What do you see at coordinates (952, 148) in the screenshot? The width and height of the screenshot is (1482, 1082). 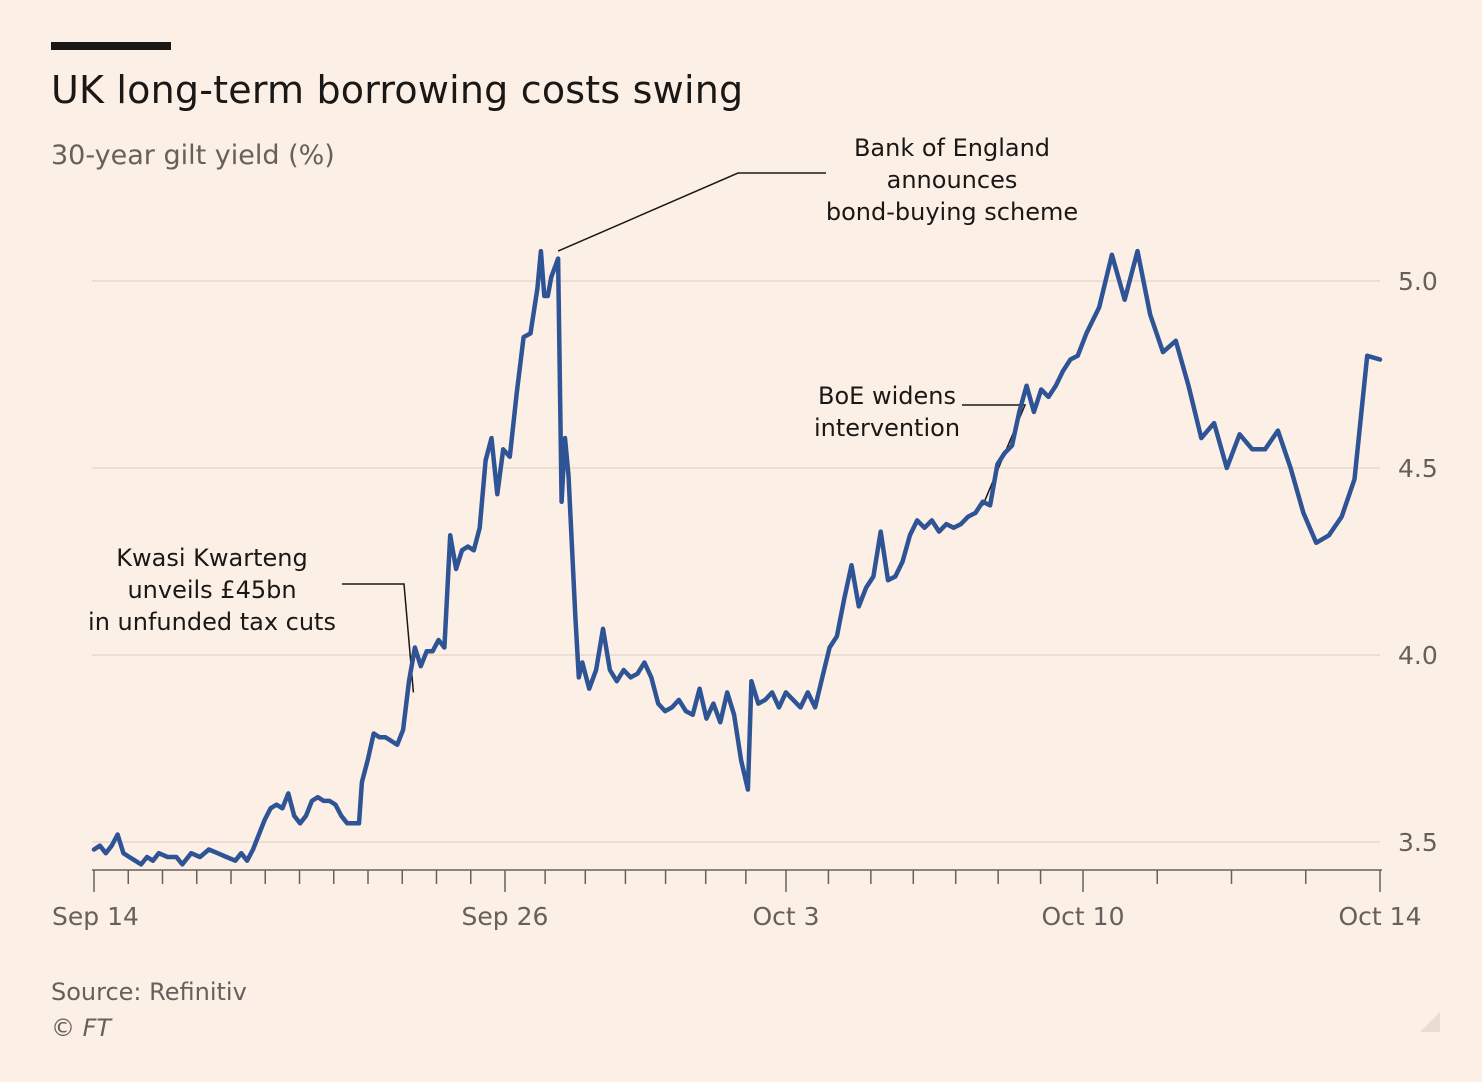 I see `annotation-text: Bank of England` at bounding box center [952, 148].